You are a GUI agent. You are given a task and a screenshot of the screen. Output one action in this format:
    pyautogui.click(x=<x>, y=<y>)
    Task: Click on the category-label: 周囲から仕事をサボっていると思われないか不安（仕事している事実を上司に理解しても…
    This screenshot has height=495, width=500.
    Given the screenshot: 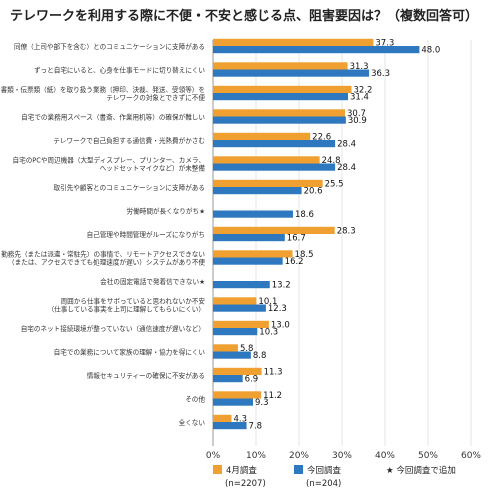 What is the action you would take?
    pyautogui.click(x=127, y=304)
    